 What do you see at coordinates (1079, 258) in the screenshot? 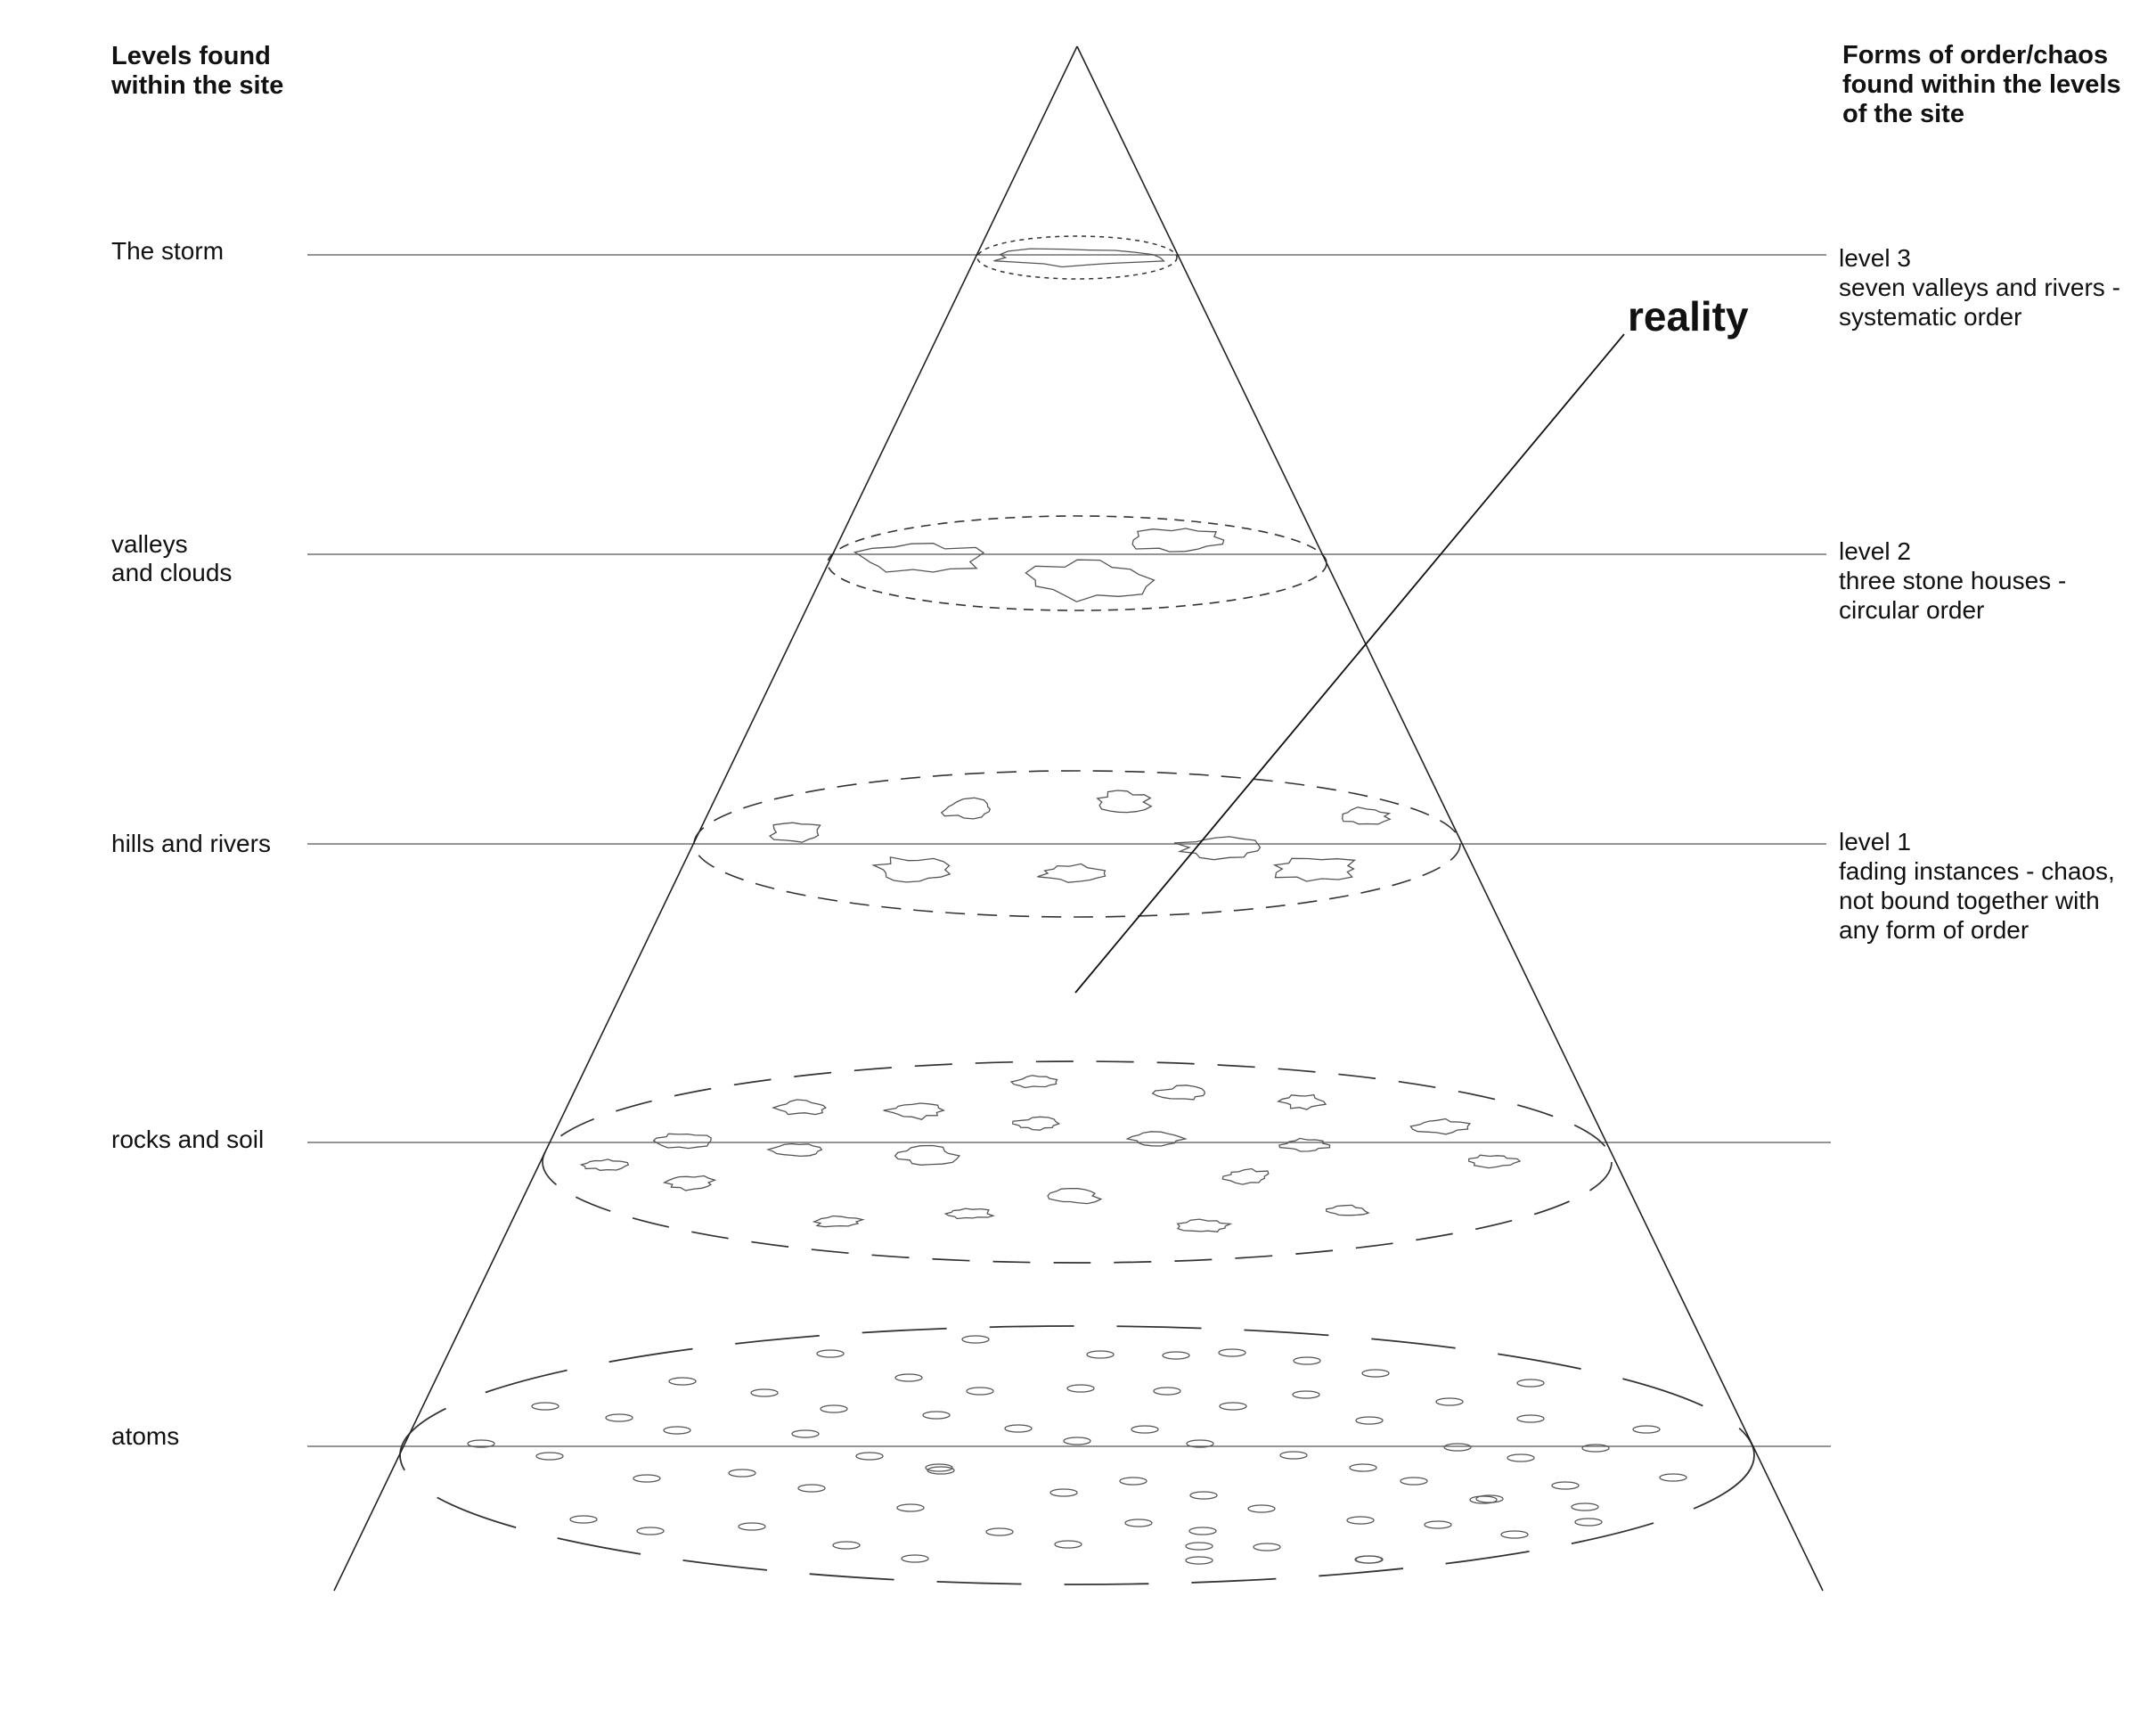
I see `storm-shape` at bounding box center [1079, 258].